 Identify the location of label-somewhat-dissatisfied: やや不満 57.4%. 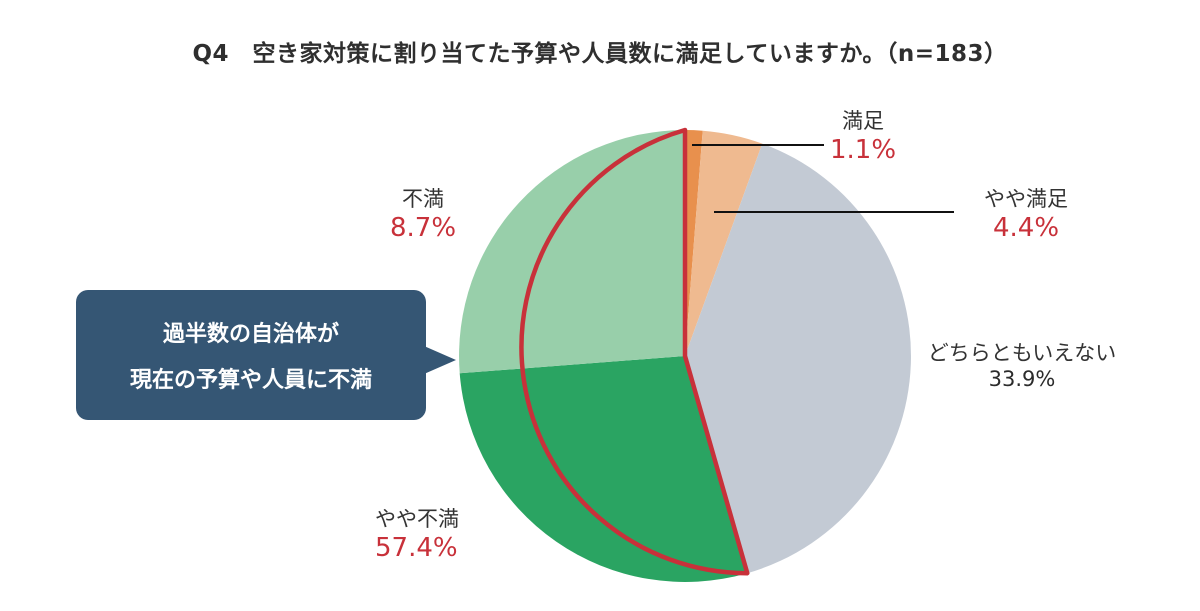
(430, 535).